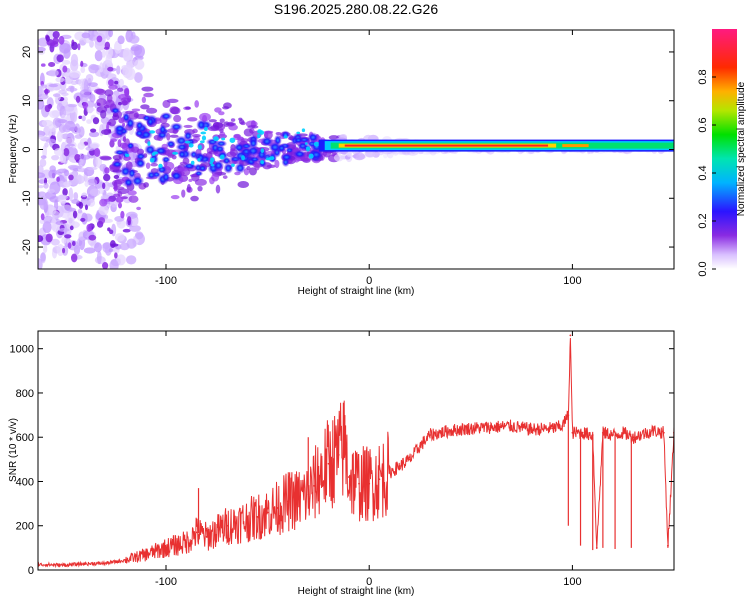 This screenshot has width=750, height=600. What do you see at coordinates (13, 450) in the screenshot?
I see `snr-y-label: SNR (10 * v/v)` at bounding box center [13, 450].